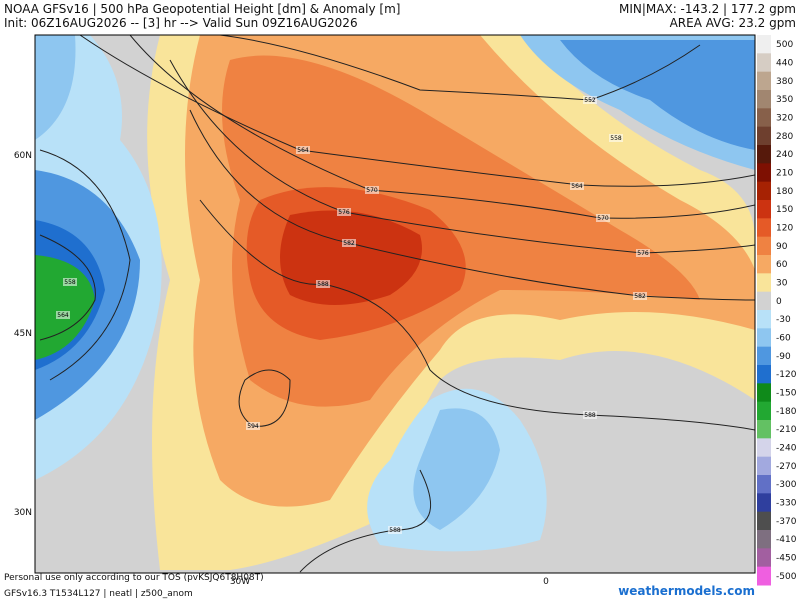 This screenshot has width=800, height=604. Describe the element at coordinates (786, 449) in the screenshot. I see `colorbar-label: -240` at that location.